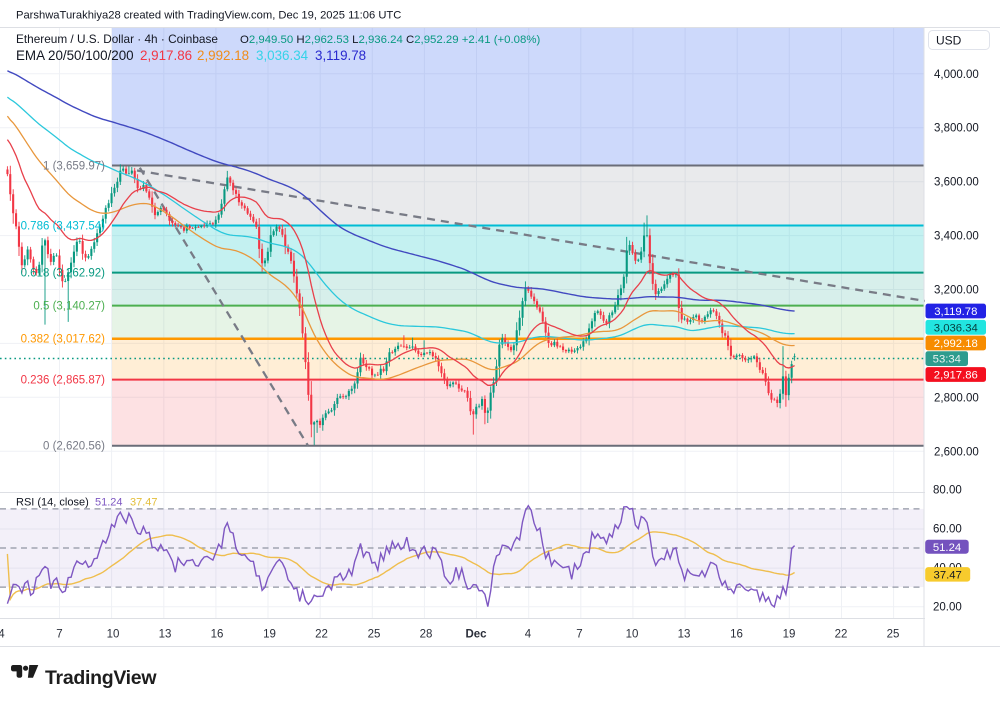  Describe the element at coordinates (956, 398) in the screenshot. I see `svg-text: 2,800.00` at that location.